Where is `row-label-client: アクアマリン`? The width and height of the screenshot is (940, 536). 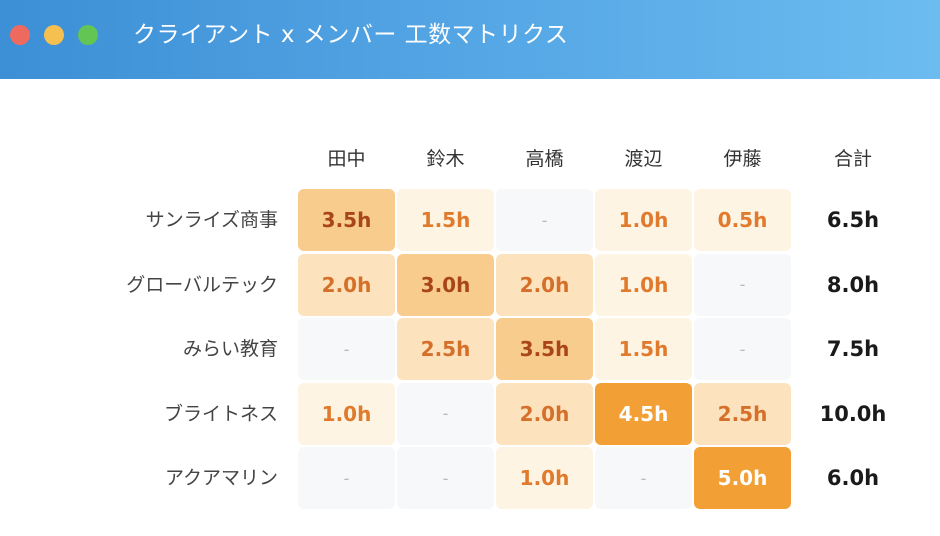 row-label-client: アクアマリン is located at coordinates (221, 478).